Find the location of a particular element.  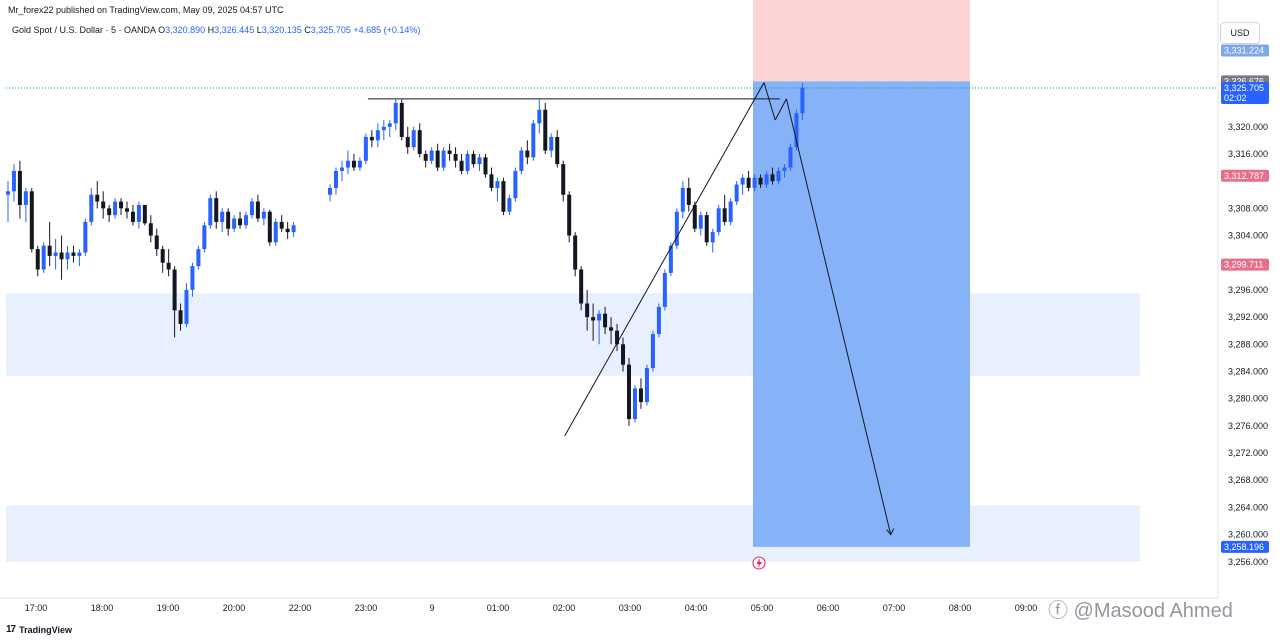

y-tick-label: 3,316.000 is located at coordinates (1248, 154).